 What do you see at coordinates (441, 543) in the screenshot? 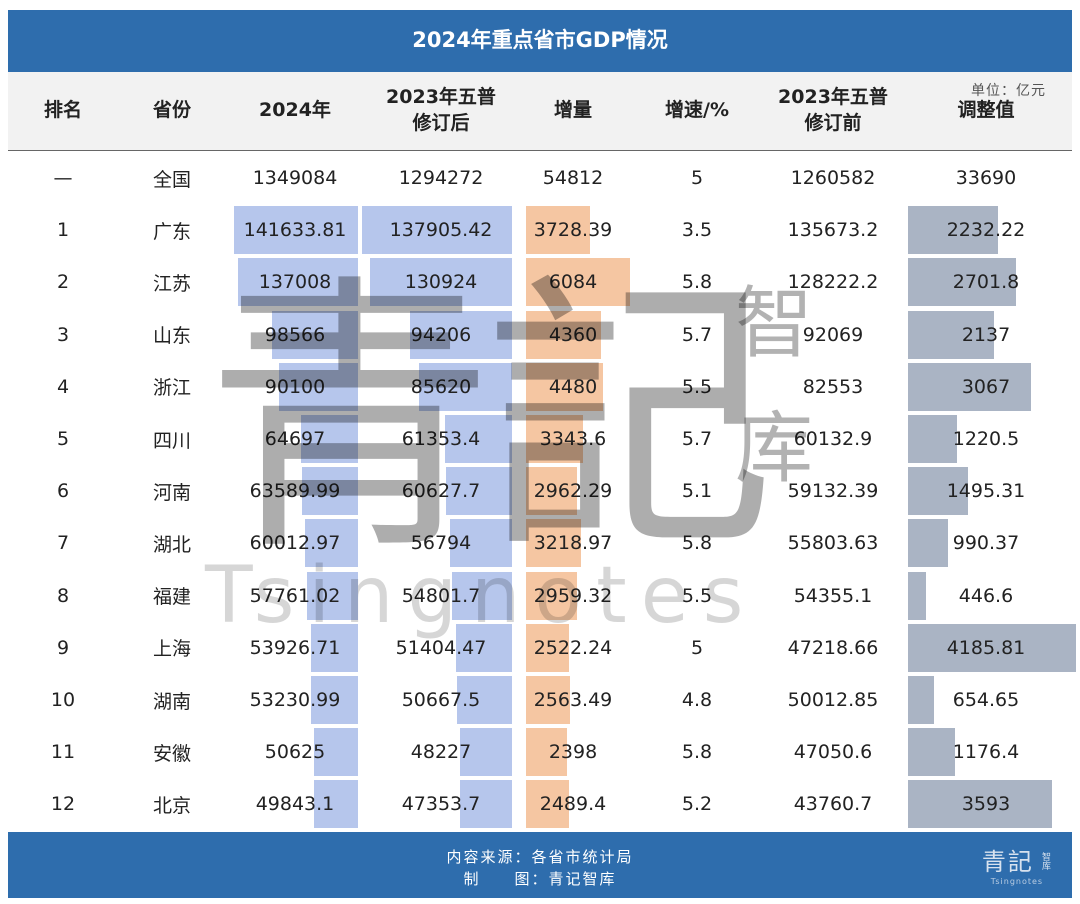
I see `cell-gdp2023-rev: 56794` at bounding box center [441, 543].